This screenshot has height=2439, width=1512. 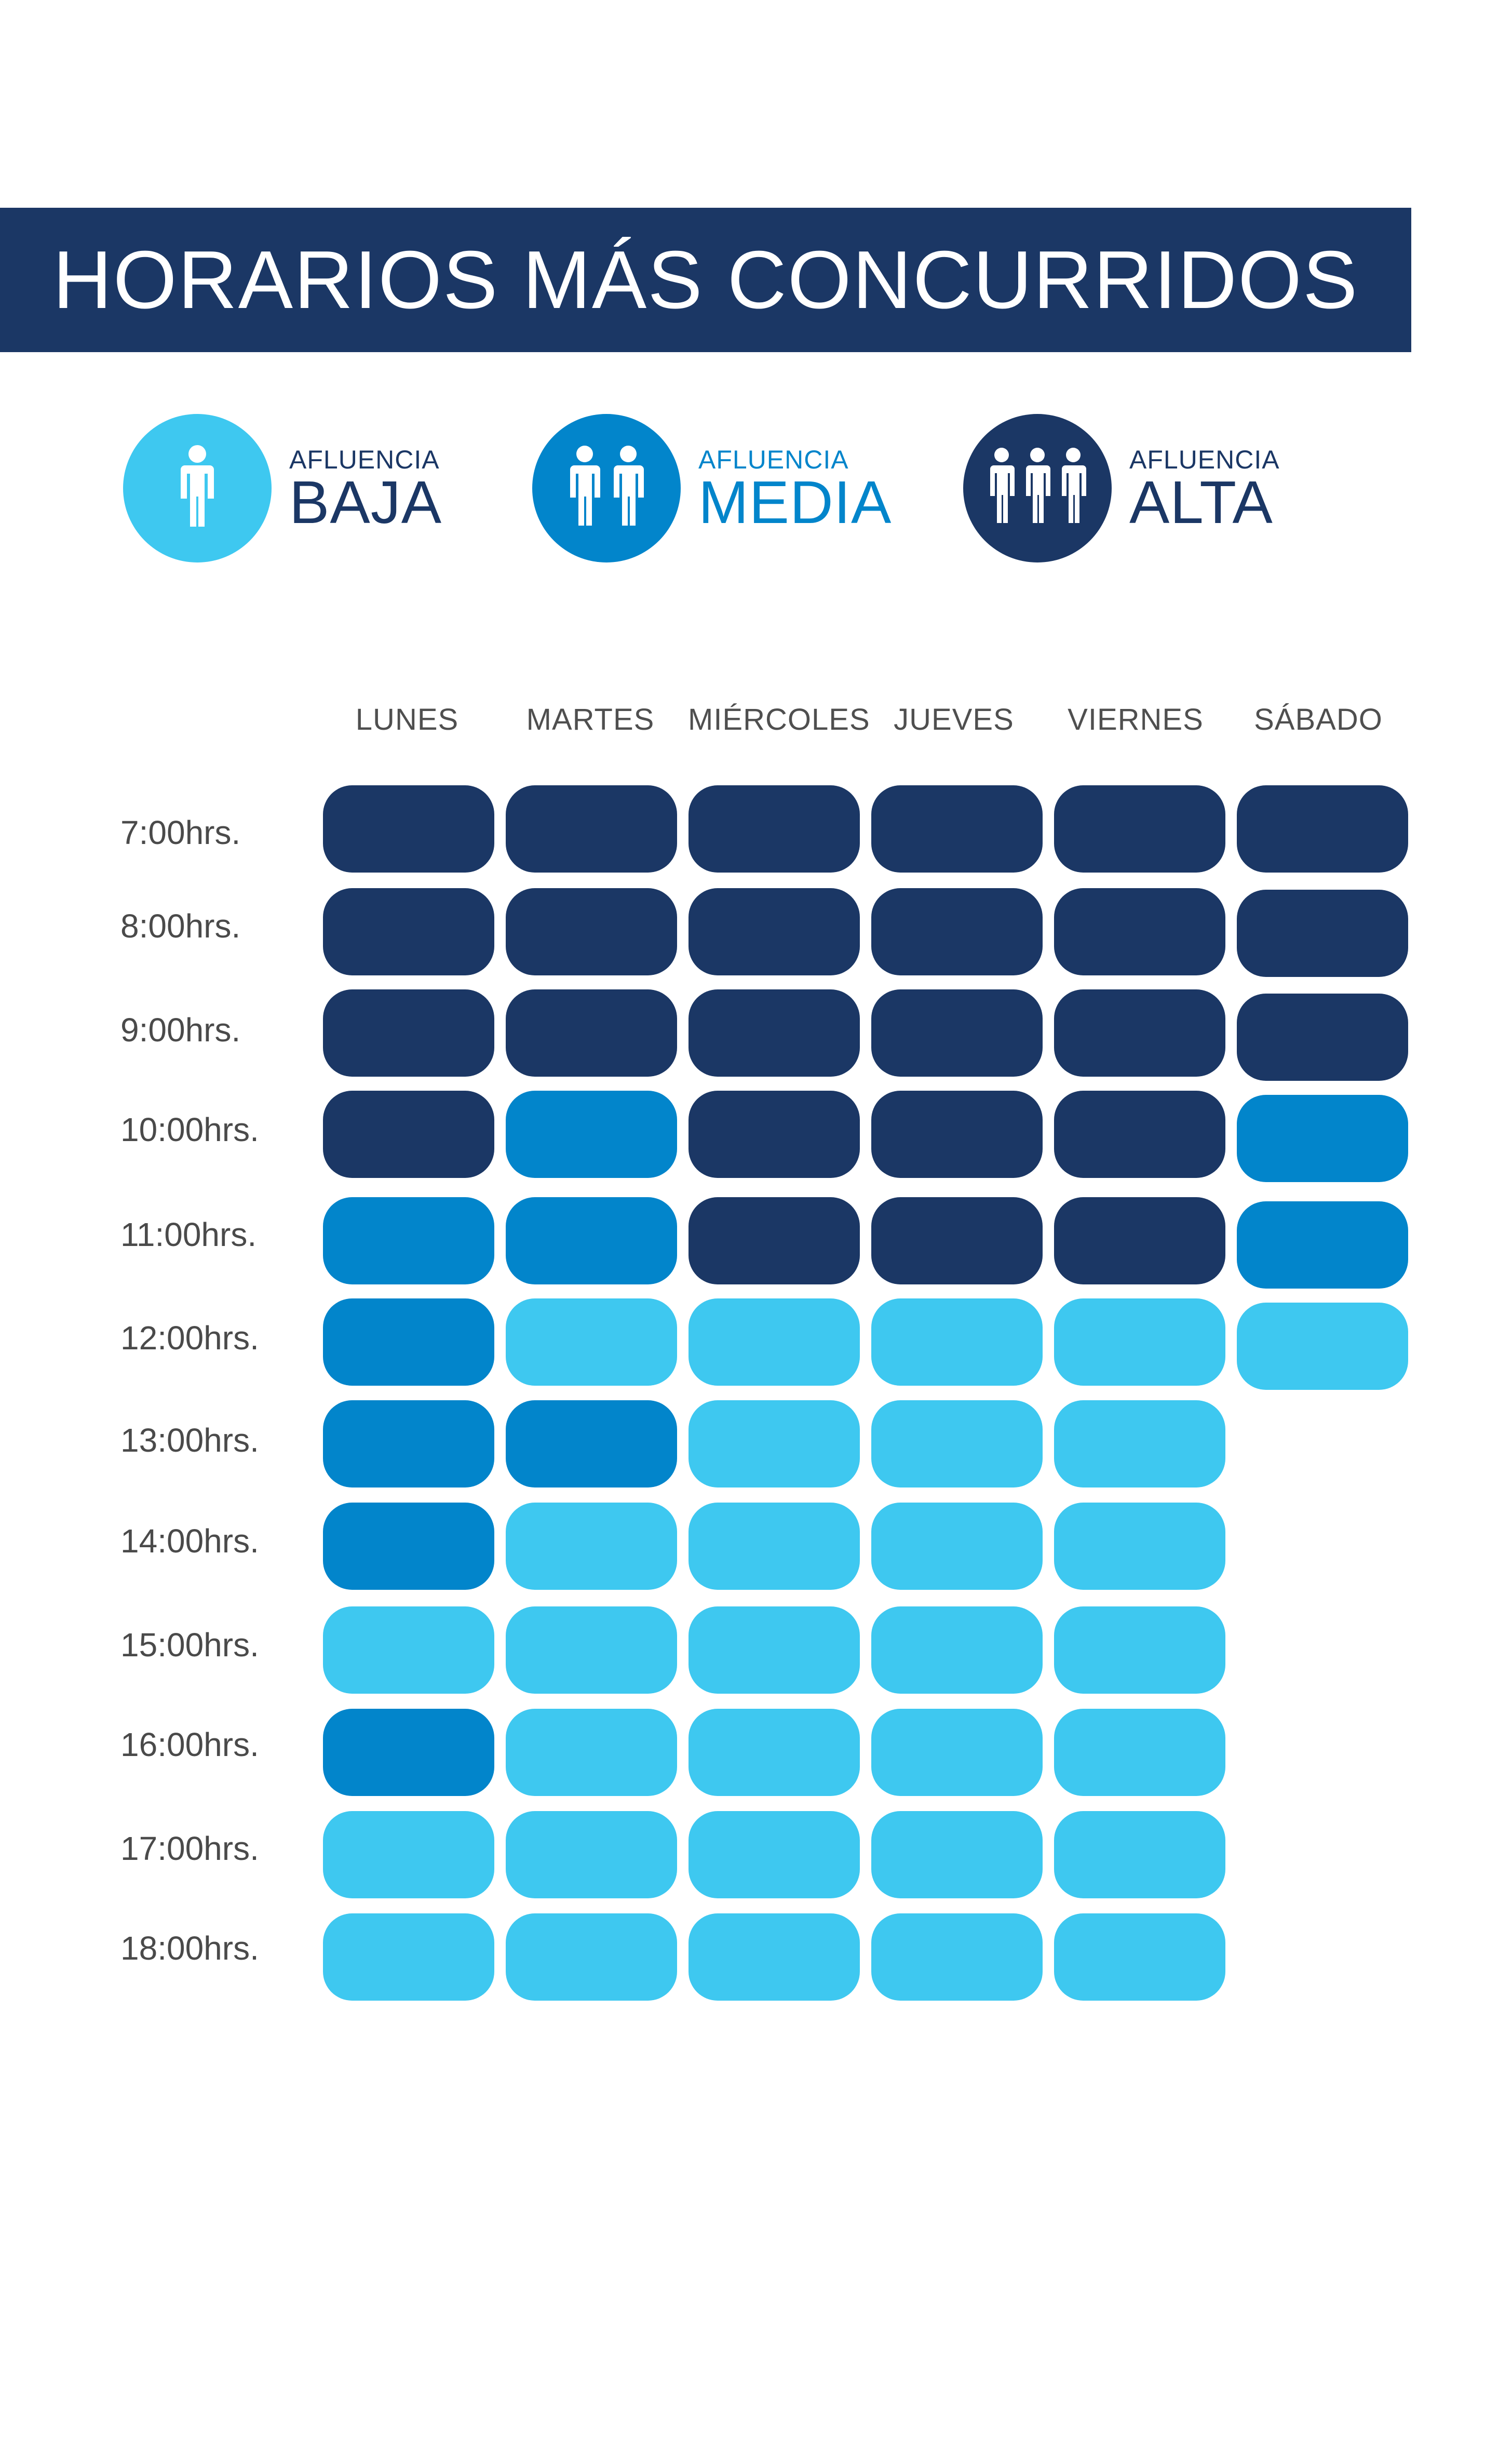 I want to click on cell-martes-9-alta, so click(x=592, y=1033).